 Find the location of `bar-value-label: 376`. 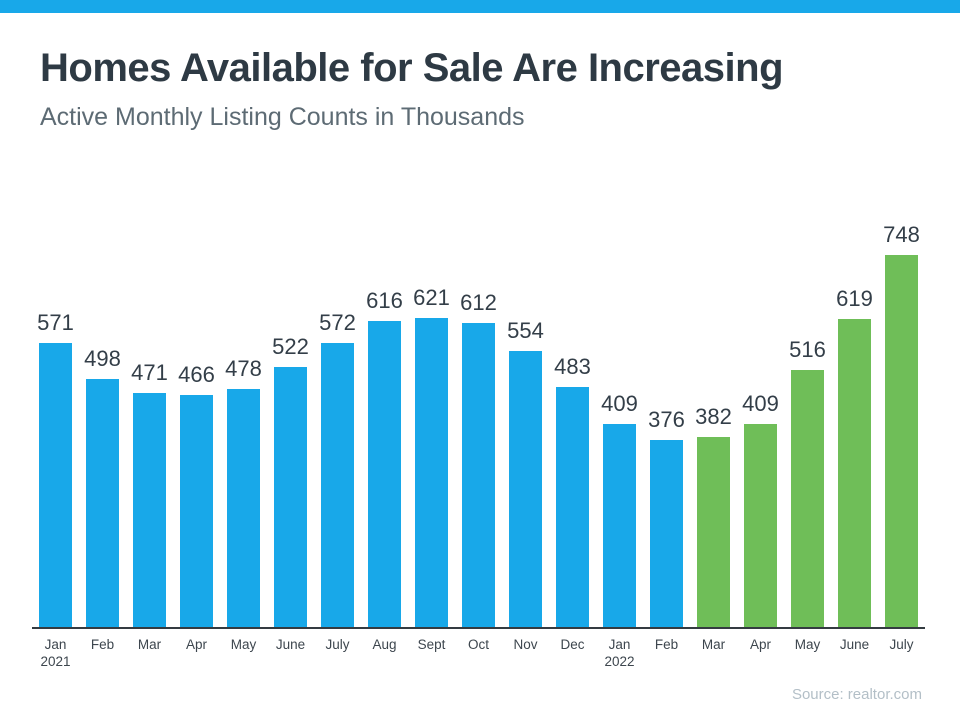

bar-value-label: 376 is located at coordinates (666, 419).